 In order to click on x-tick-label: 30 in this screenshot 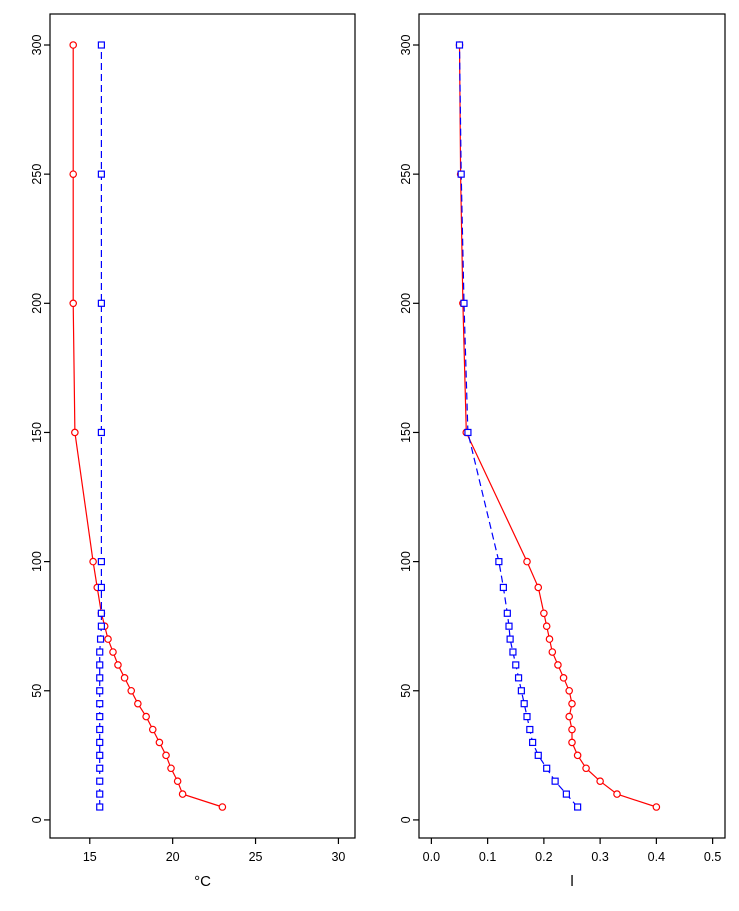, I will do `click(338, 857)`.